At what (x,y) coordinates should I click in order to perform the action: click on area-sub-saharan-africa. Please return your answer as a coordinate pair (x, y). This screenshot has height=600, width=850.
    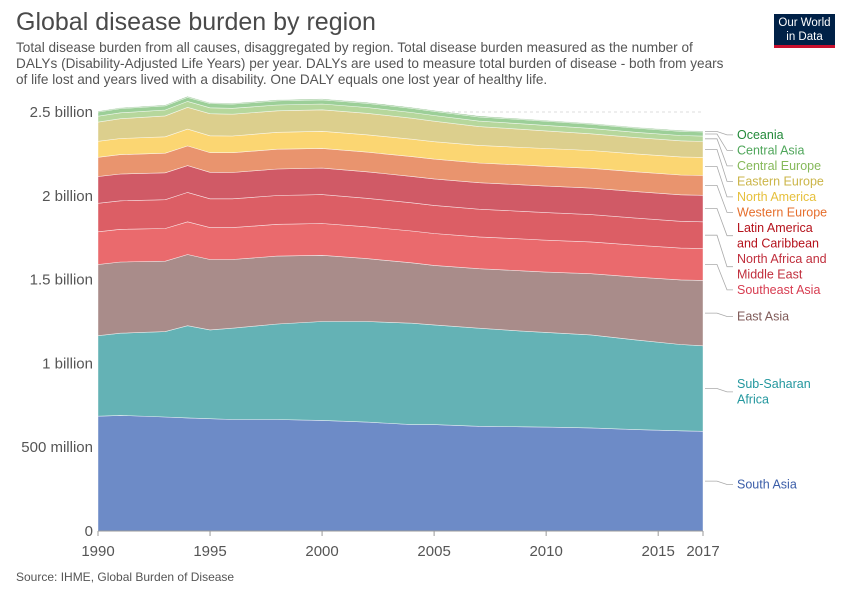
    Looking at the image, I should click on (400, 376).